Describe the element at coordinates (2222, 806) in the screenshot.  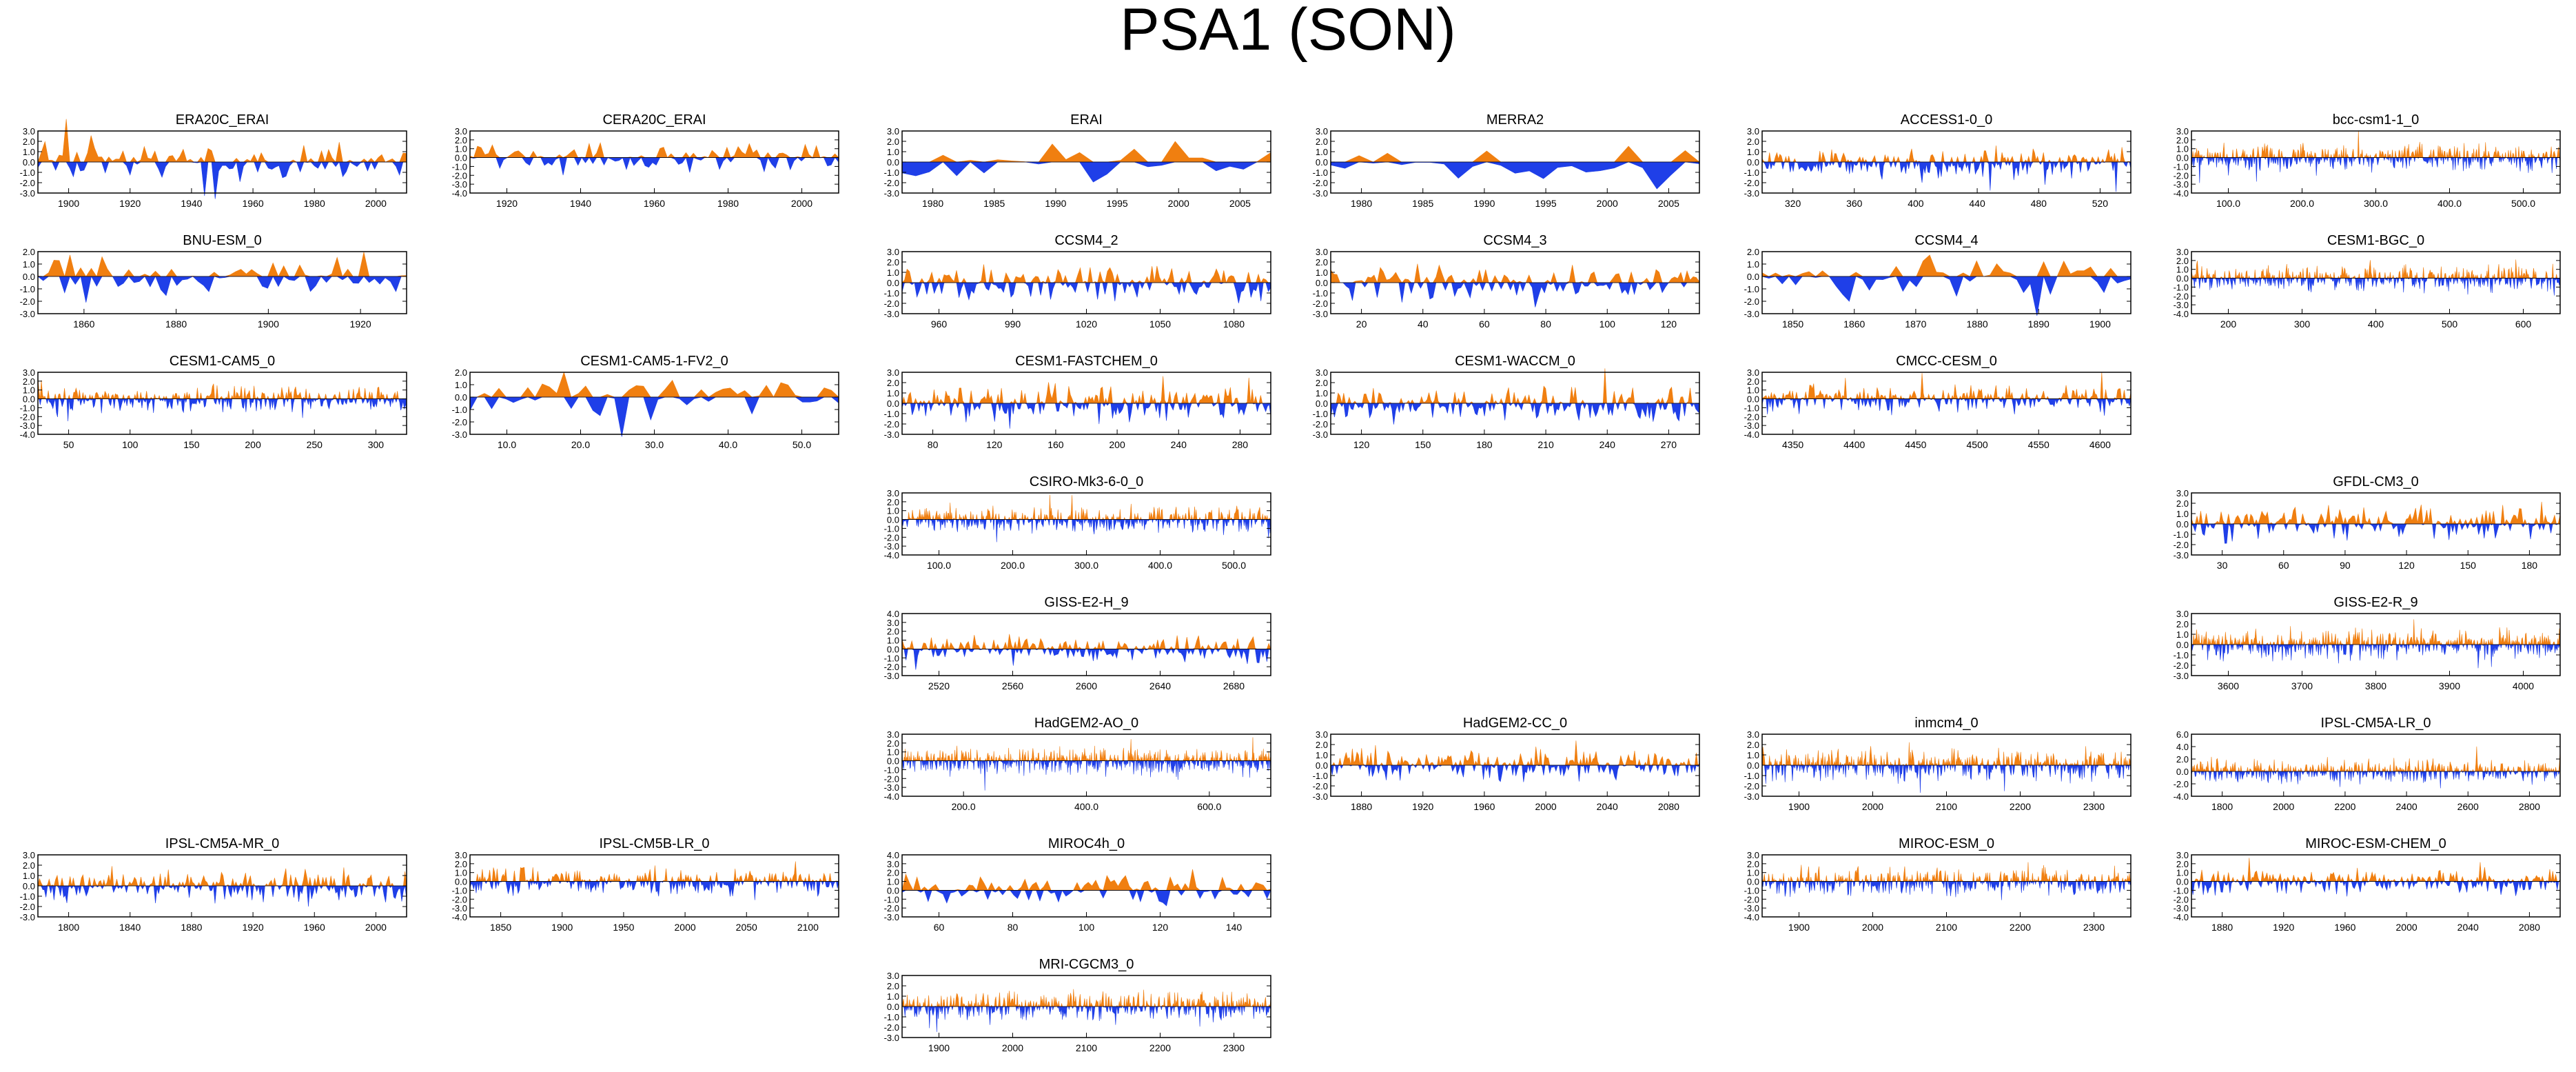
I see `x-tick-label: 1800` at that location.